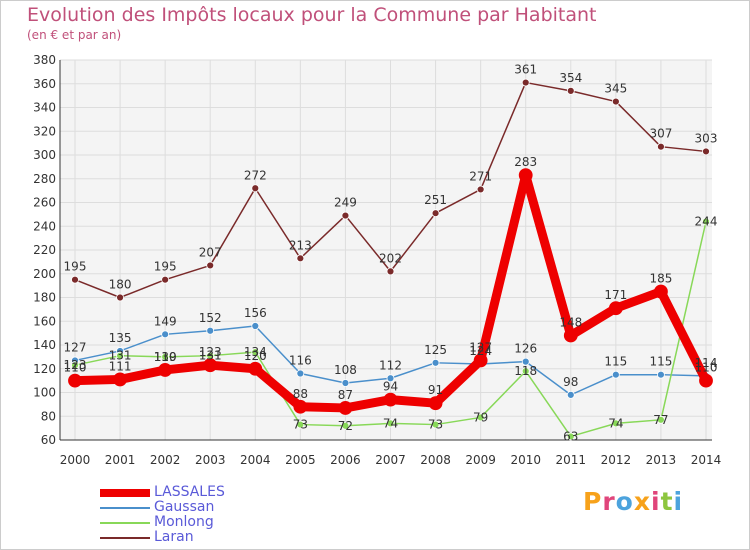 The height and width of the screenshot is (550, 750). Describe the element at coordinates (570, 323) in the screenshot. I see `data-label-lassales: 148` at that location.